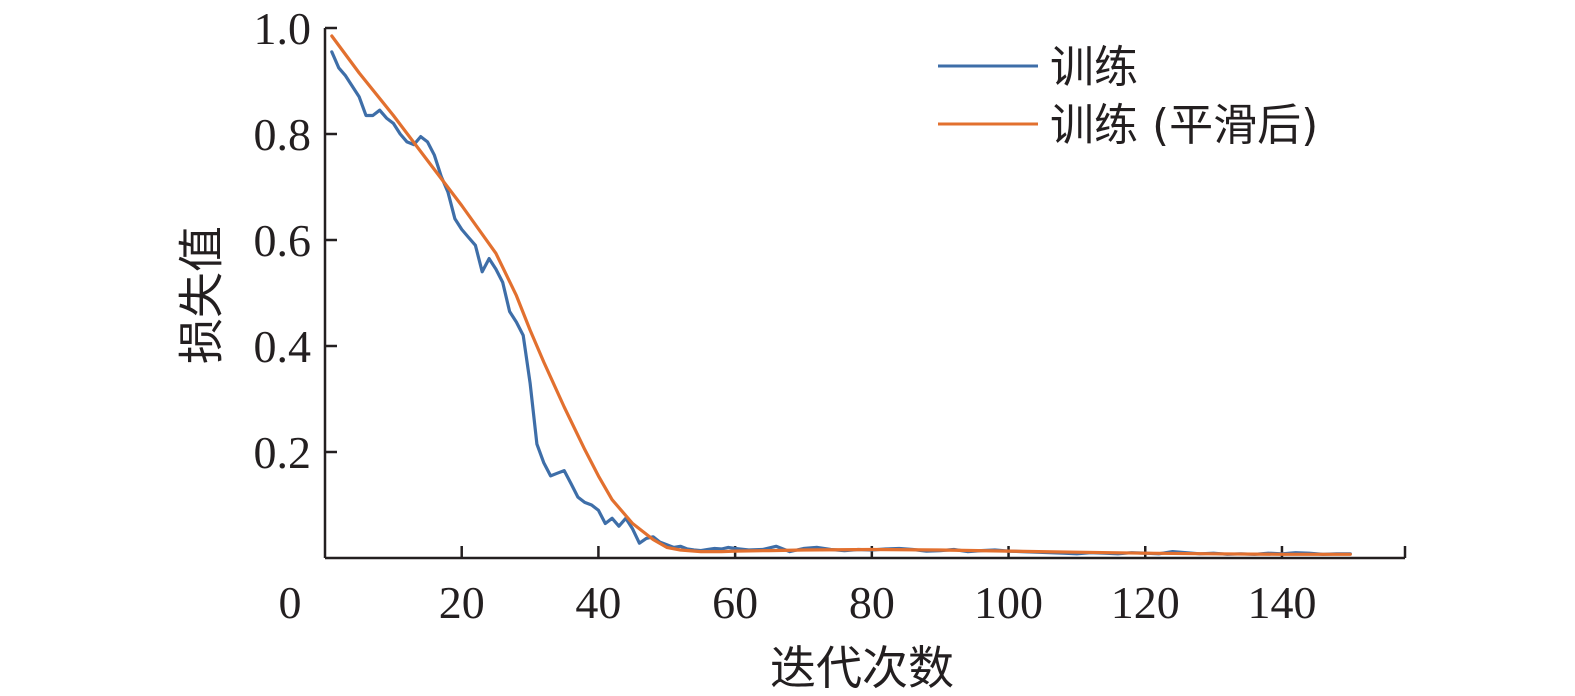 The image size is (1575, 696). What do you see at coordinates (283, 346) in the screenshot?
I see `y-tick-label: 0.4` at bounding box center [283, 346].